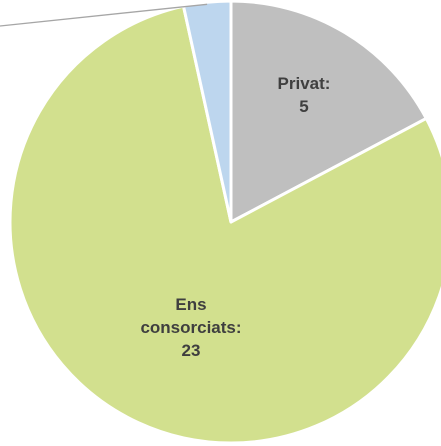 The height and width of the screenshot is (446, 441). I want to click on leader-line, so click(104, 15).